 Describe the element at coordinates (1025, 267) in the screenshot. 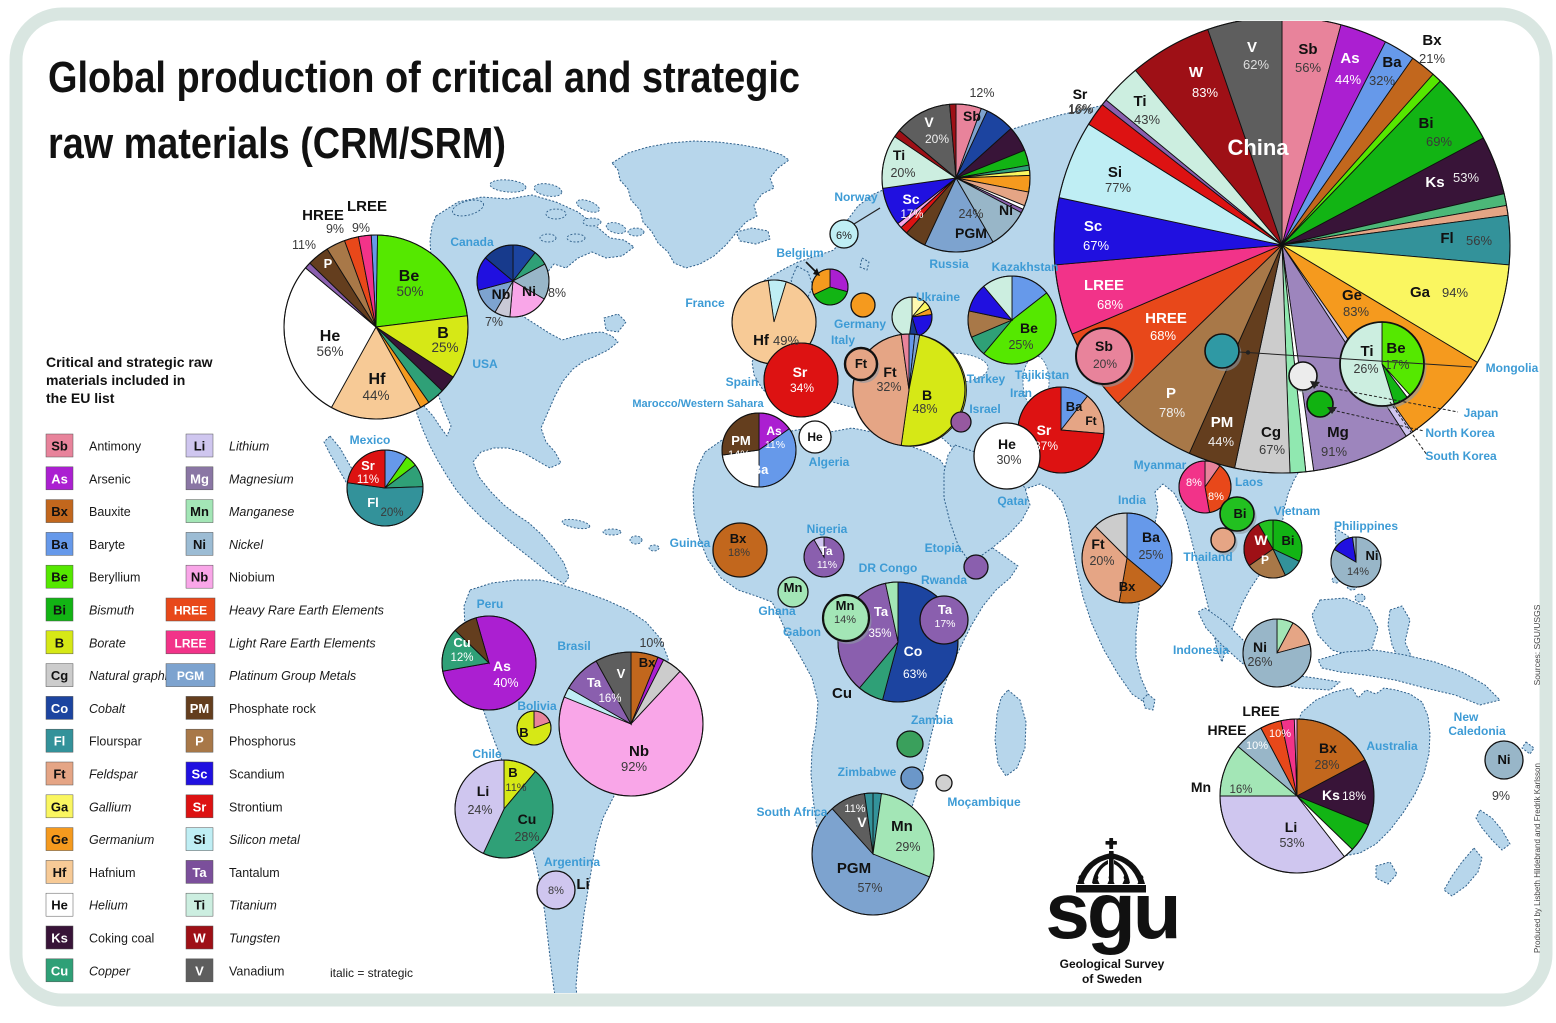

I see `svg-text: Kazakhstan` at that location.